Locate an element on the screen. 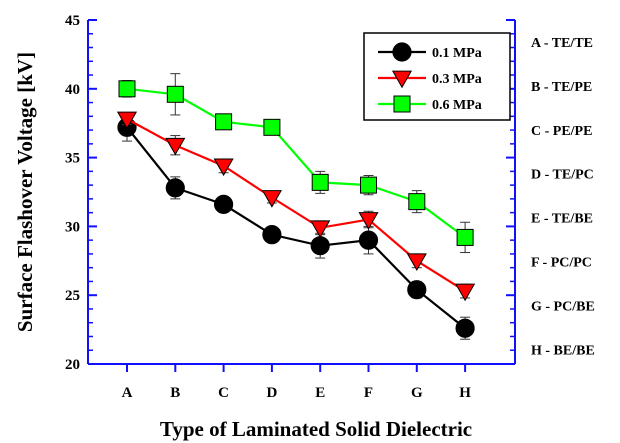 This screenshot has height=443, width=620. y-tick-label: 20 is located at coordinates (72, 365).